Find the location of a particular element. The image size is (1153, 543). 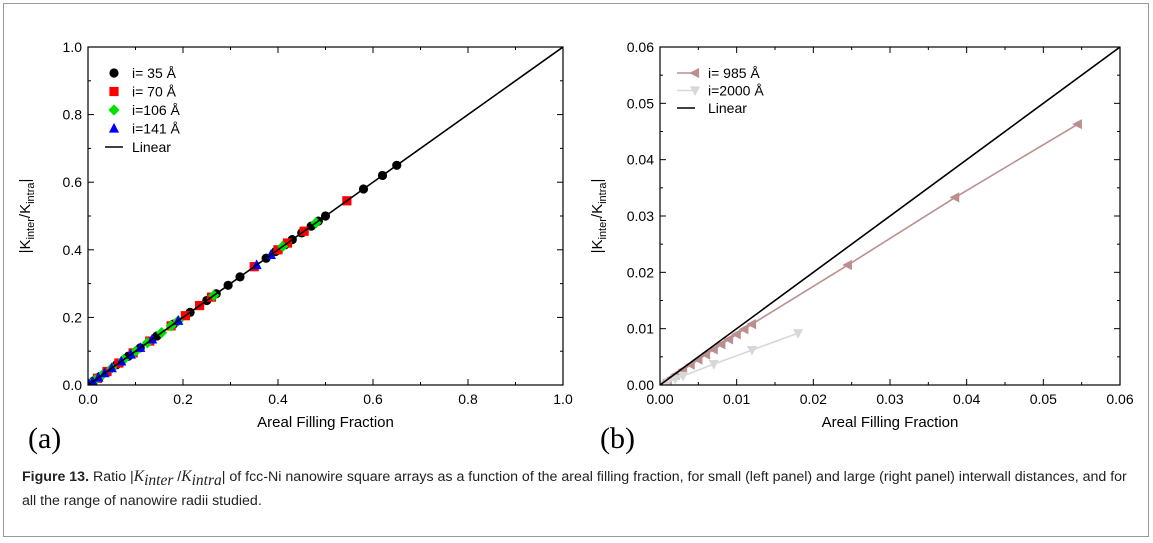

legend-entry: i=2000 Å is located at coordinates (736, 91).